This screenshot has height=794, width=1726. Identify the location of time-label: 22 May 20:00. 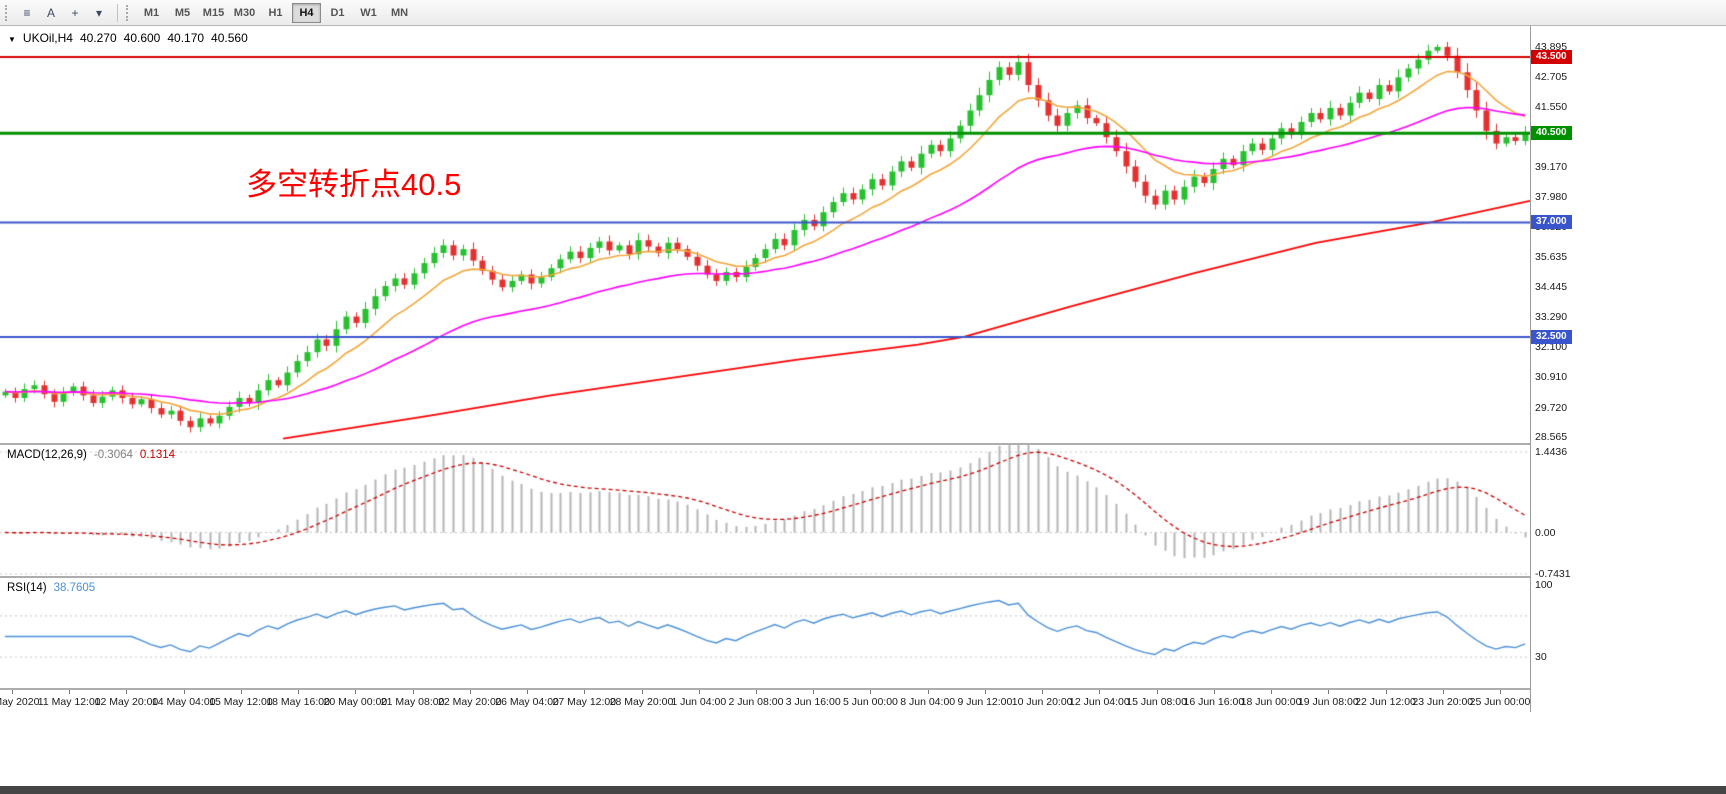
(470, 702).